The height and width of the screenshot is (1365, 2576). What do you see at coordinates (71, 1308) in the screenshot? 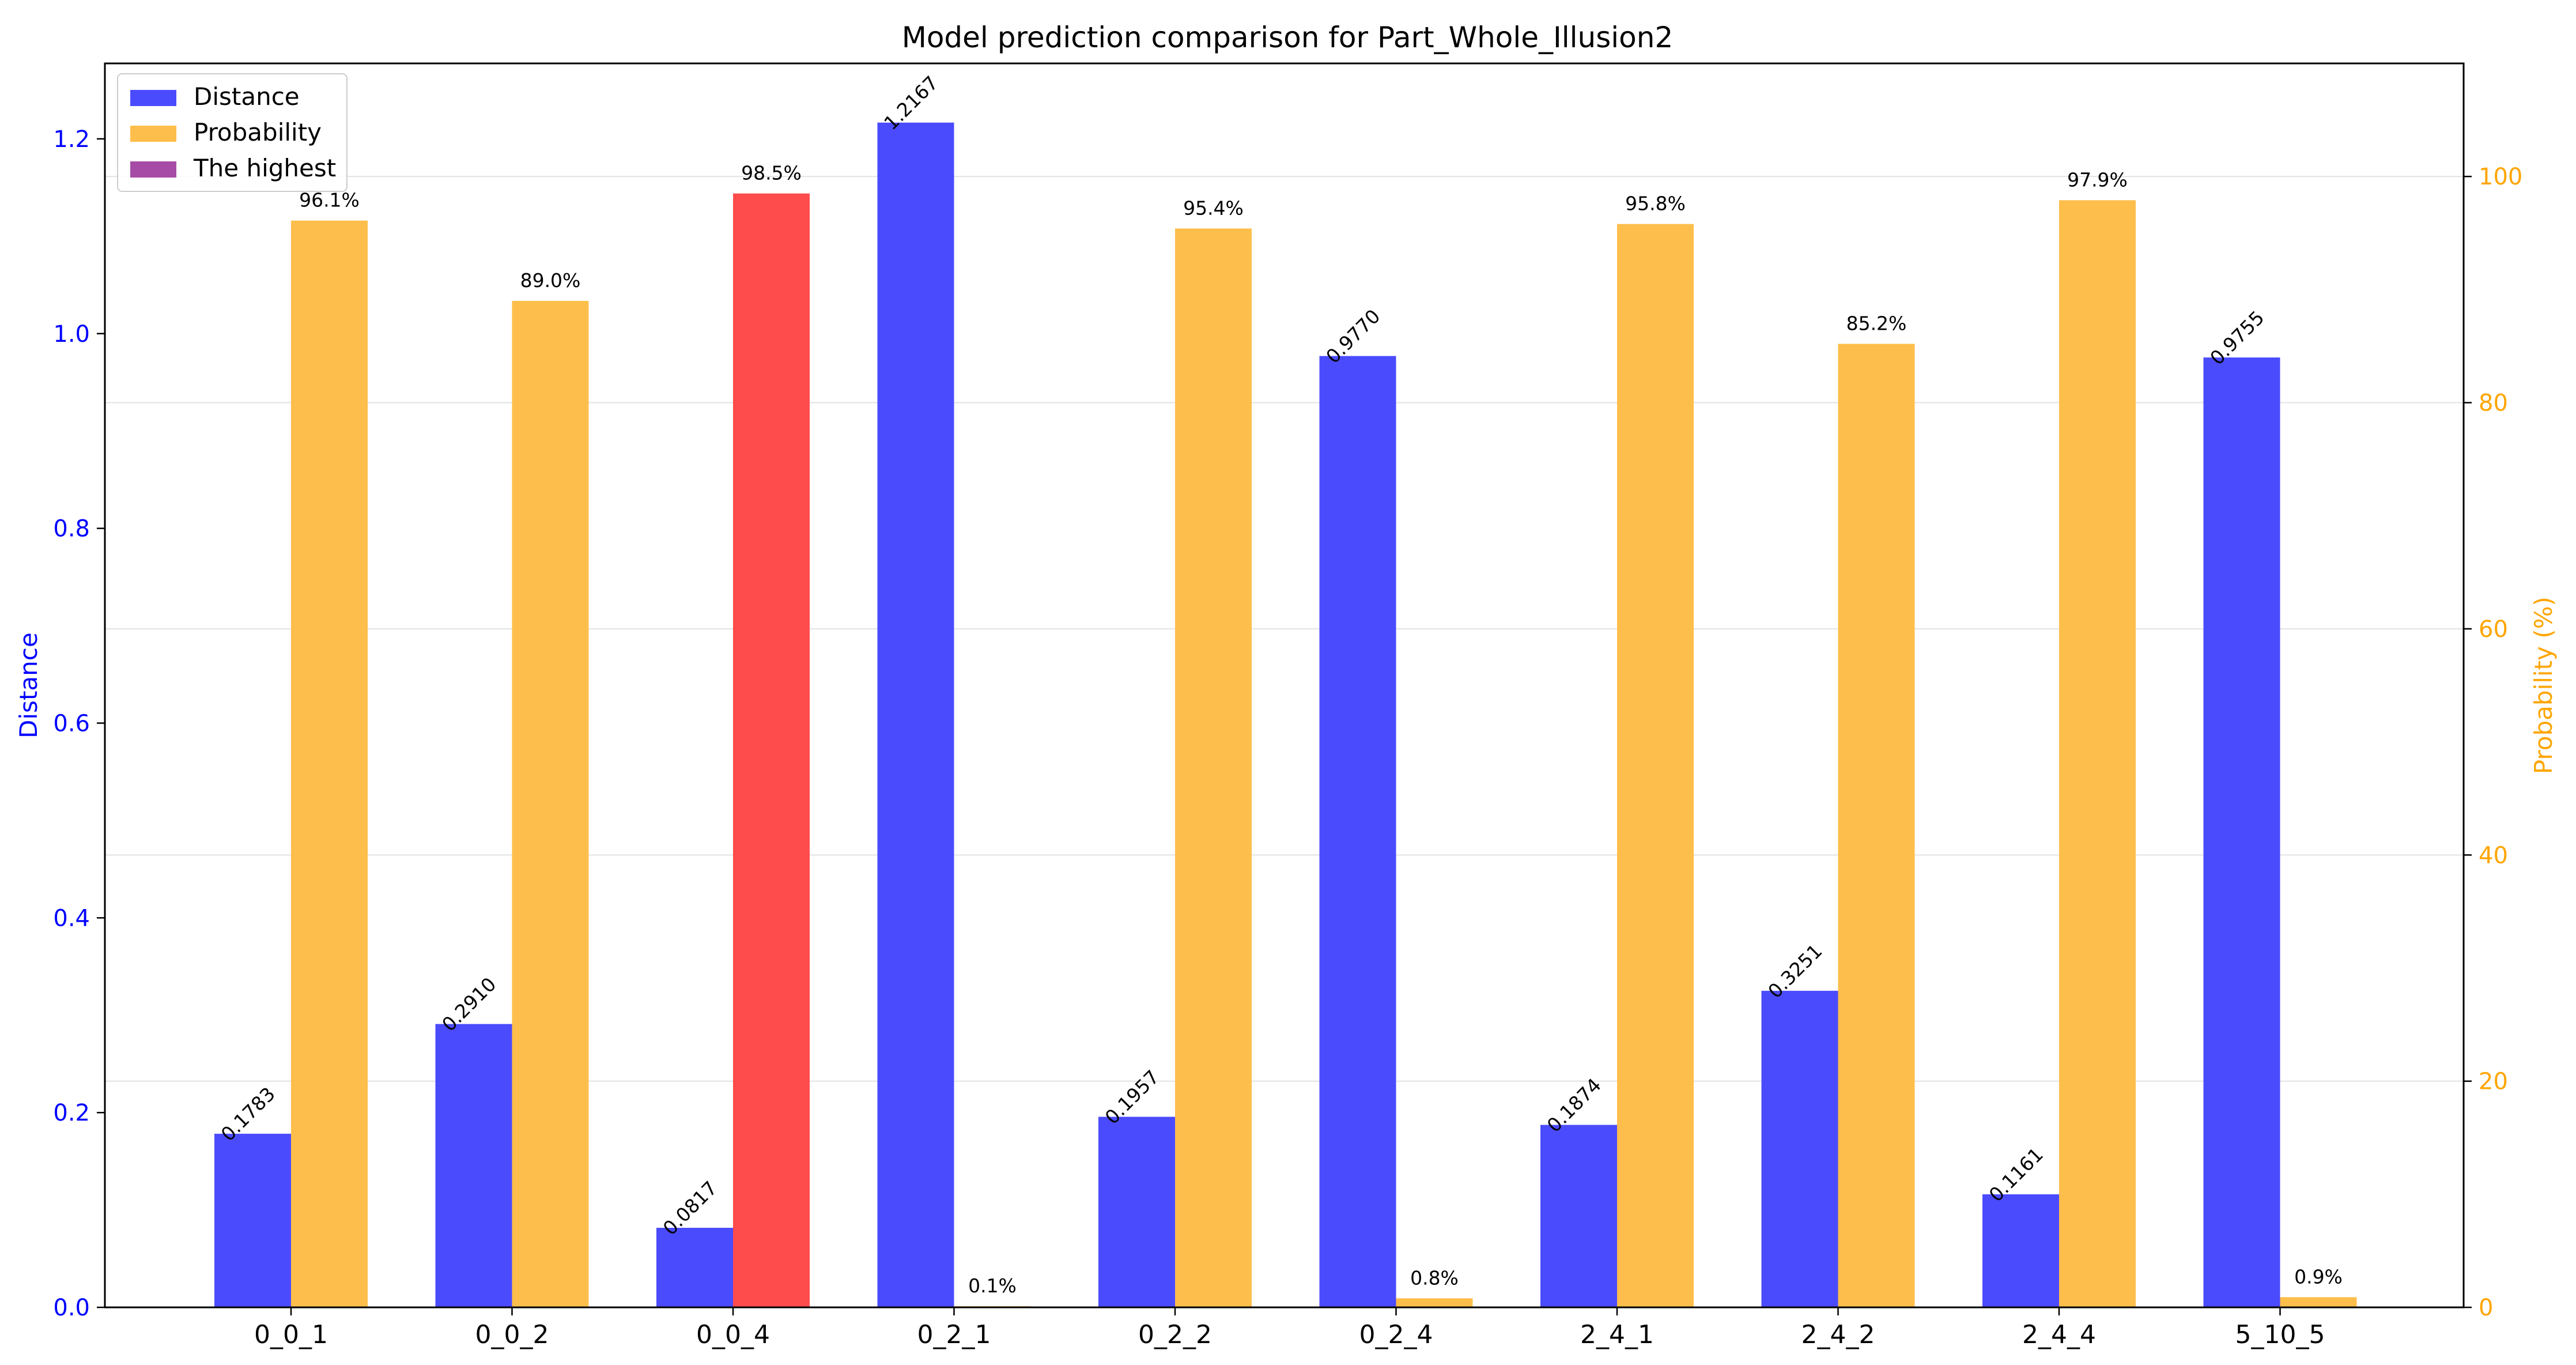
I see `left-y-tick-label: 0.0` at bounding box center [71, 1308].